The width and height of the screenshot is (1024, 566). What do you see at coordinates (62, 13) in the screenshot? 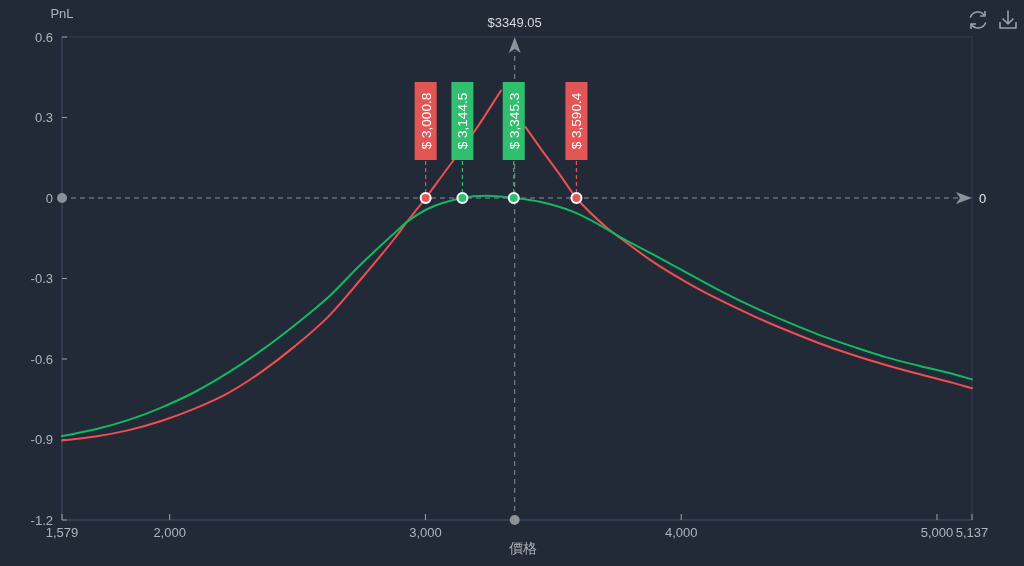
I see `ylabel: PnL` at bounding box center [62, 13].